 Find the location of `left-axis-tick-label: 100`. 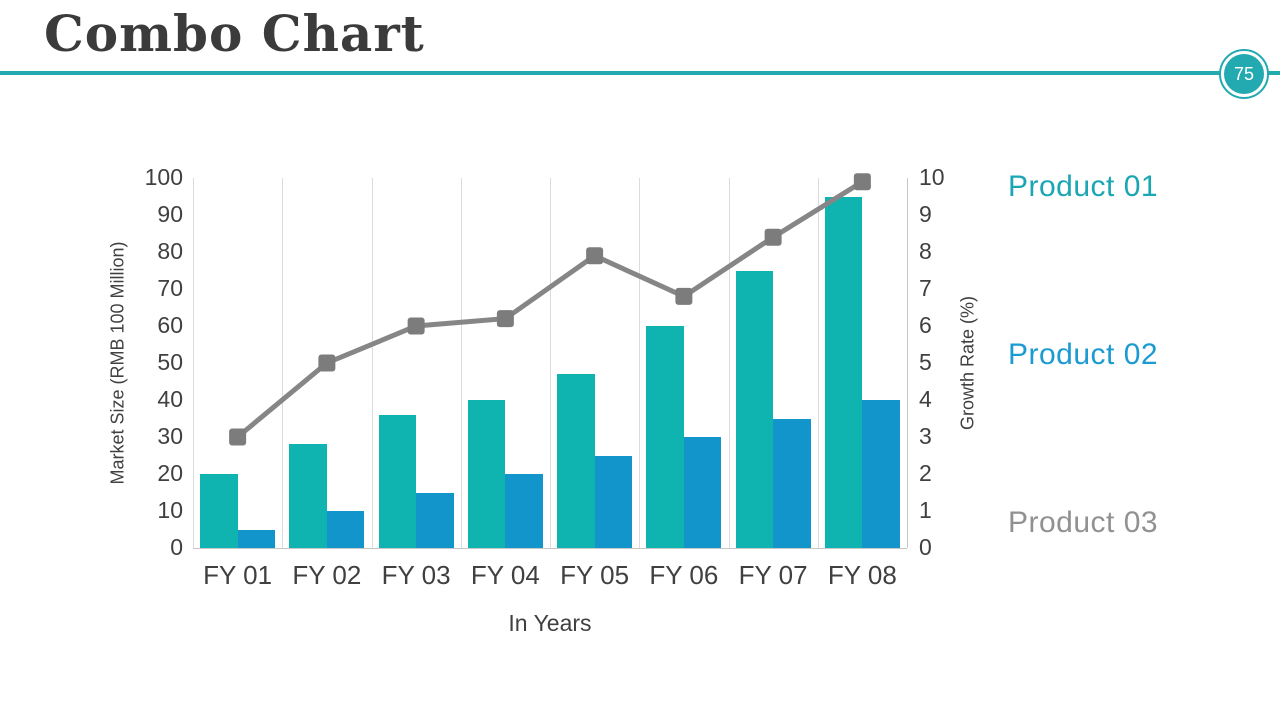

left-axis-tick-label: 100 is located at coordinates (163, 177).